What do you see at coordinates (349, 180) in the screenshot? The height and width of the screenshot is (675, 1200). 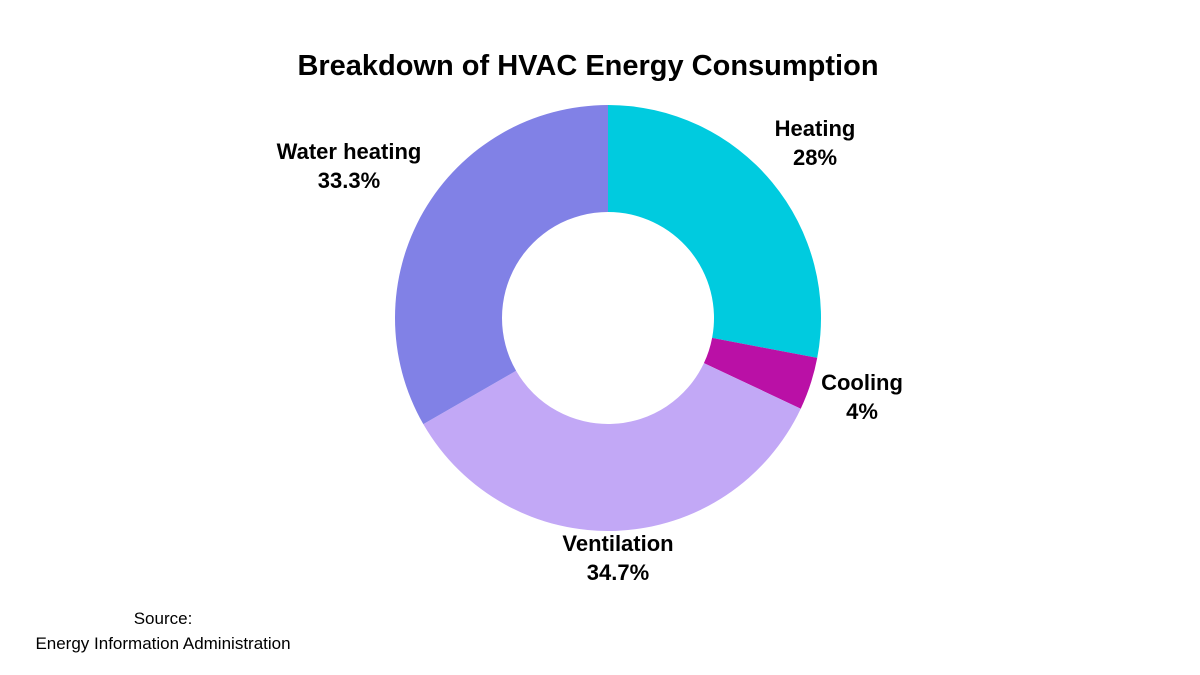 I see `slice-value-water-heating: 33.3%` at bounding box center [349, 180].